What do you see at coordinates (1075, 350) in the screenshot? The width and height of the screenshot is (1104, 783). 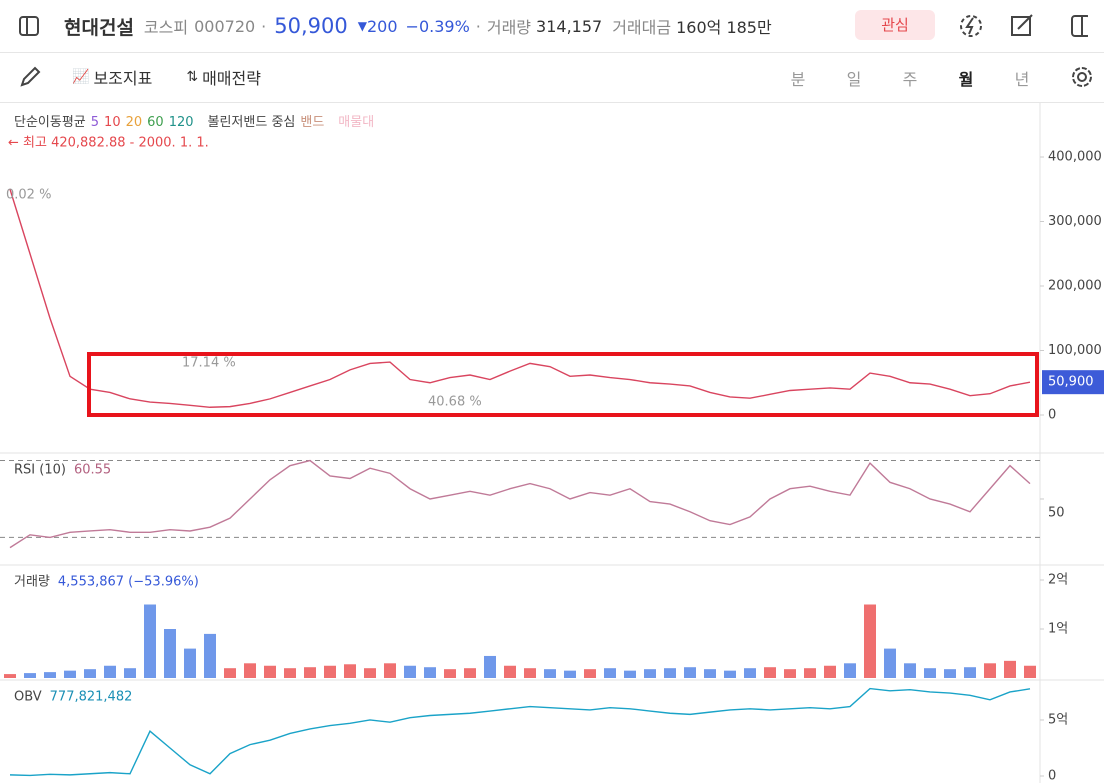 I see `y-tick-label: 100,000` at bounding box center [1075, 350].